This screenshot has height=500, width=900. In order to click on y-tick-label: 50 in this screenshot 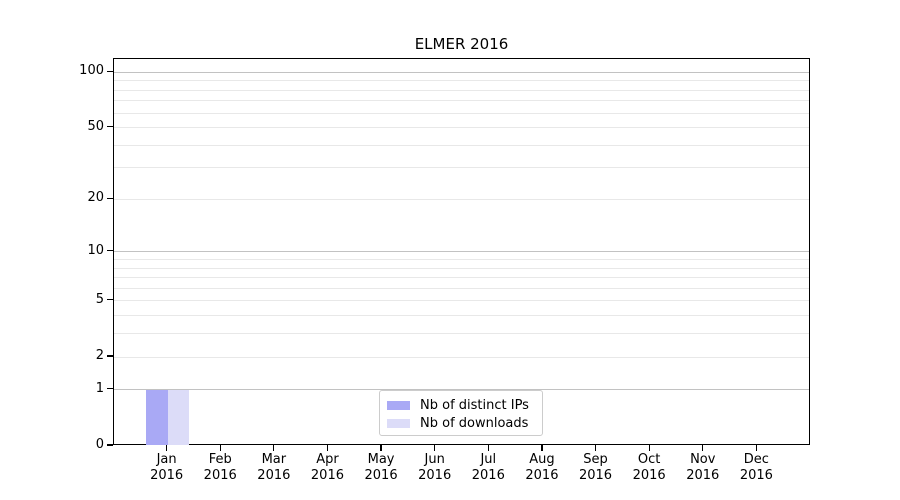, I will do `click(95, 126)`.